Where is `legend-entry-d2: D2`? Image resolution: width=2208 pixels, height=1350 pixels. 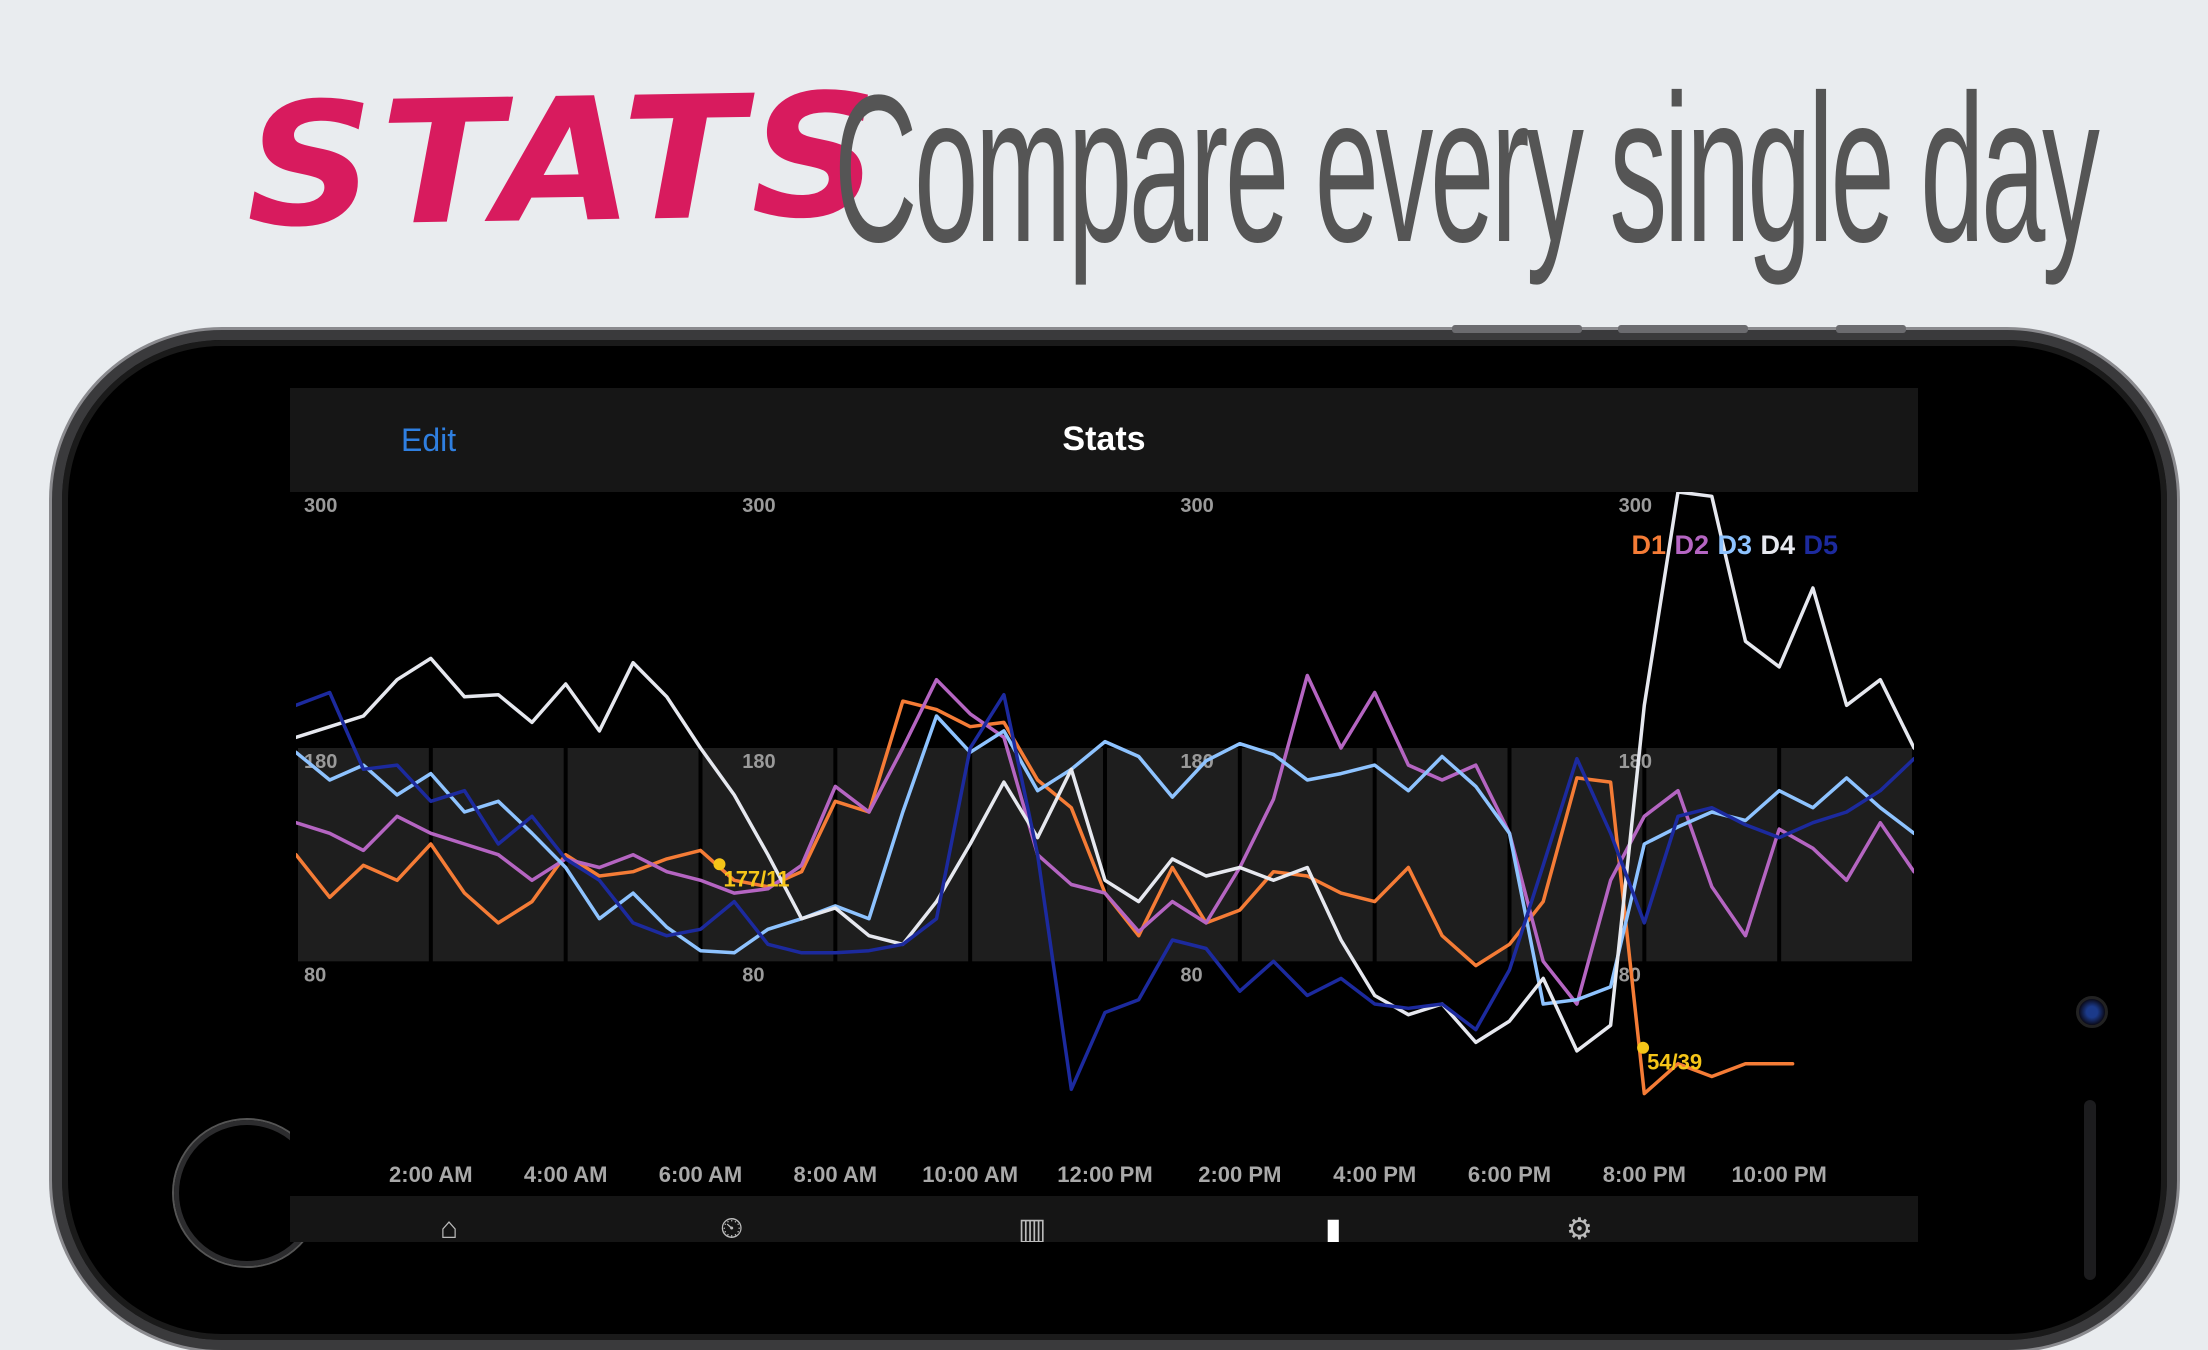
legend-entry-d2: D2 is located at coordinates (1691, 545).